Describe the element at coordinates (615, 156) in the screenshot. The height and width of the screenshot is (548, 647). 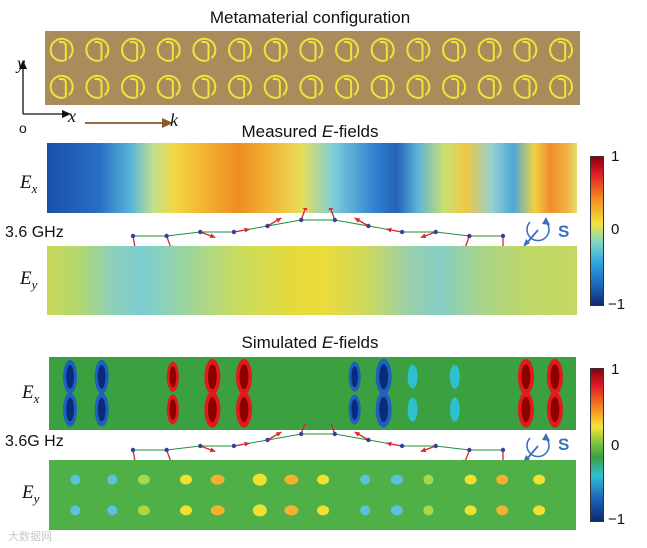
I see `measured-colorbar-max: 1` at that location.